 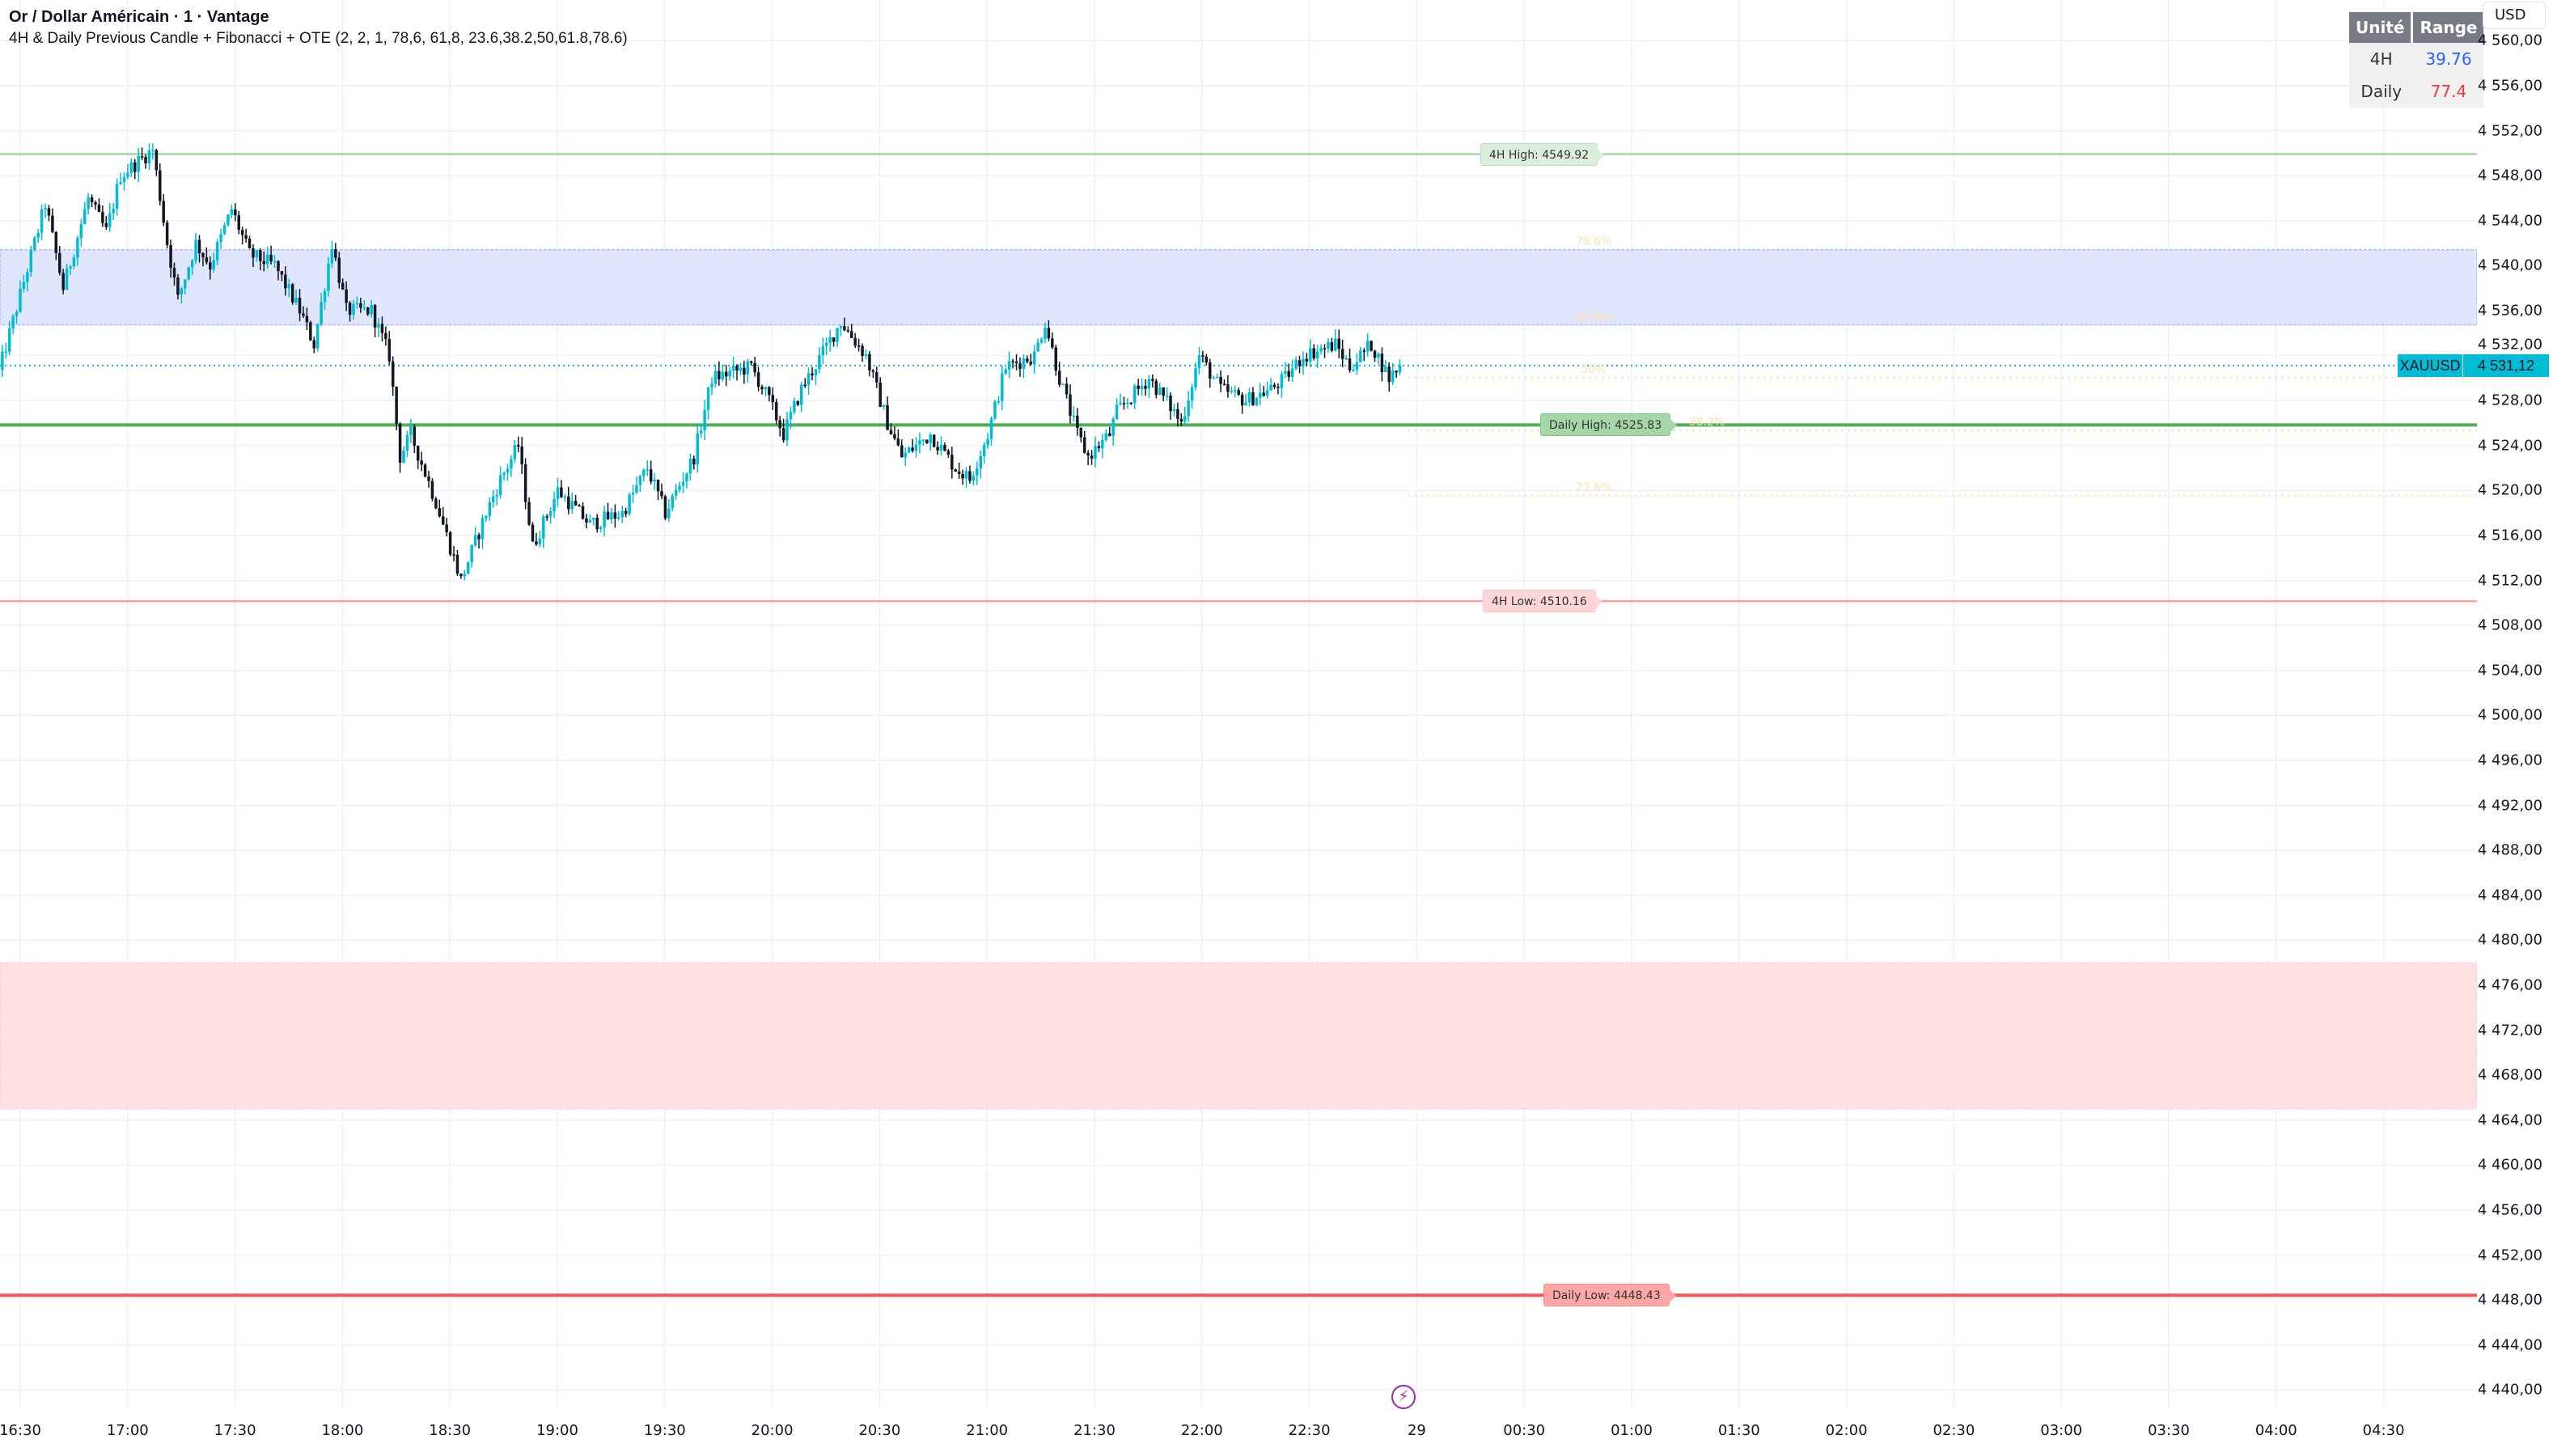 I want to click on time-tick-label: 17:30, so click(x=235, y=1430).